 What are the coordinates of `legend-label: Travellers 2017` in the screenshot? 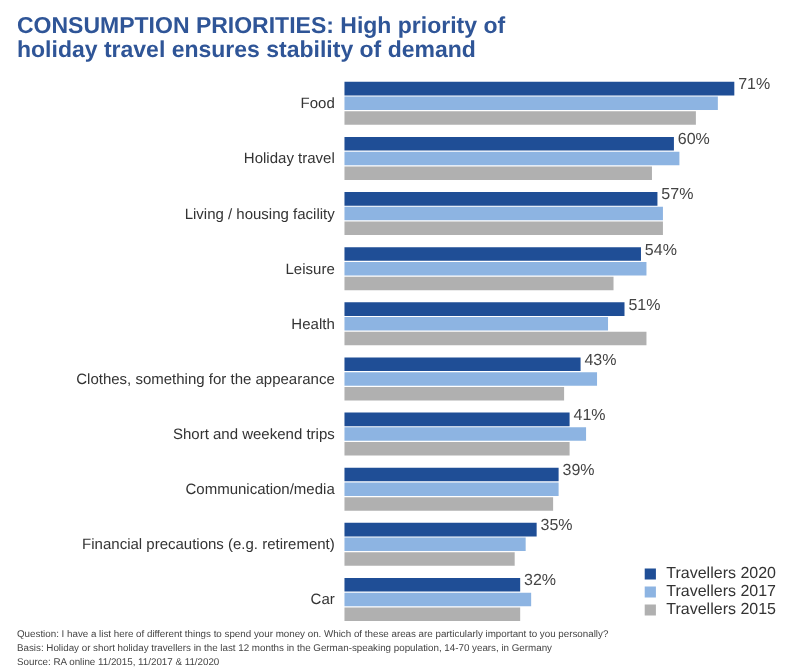 It's located at (721, 591).